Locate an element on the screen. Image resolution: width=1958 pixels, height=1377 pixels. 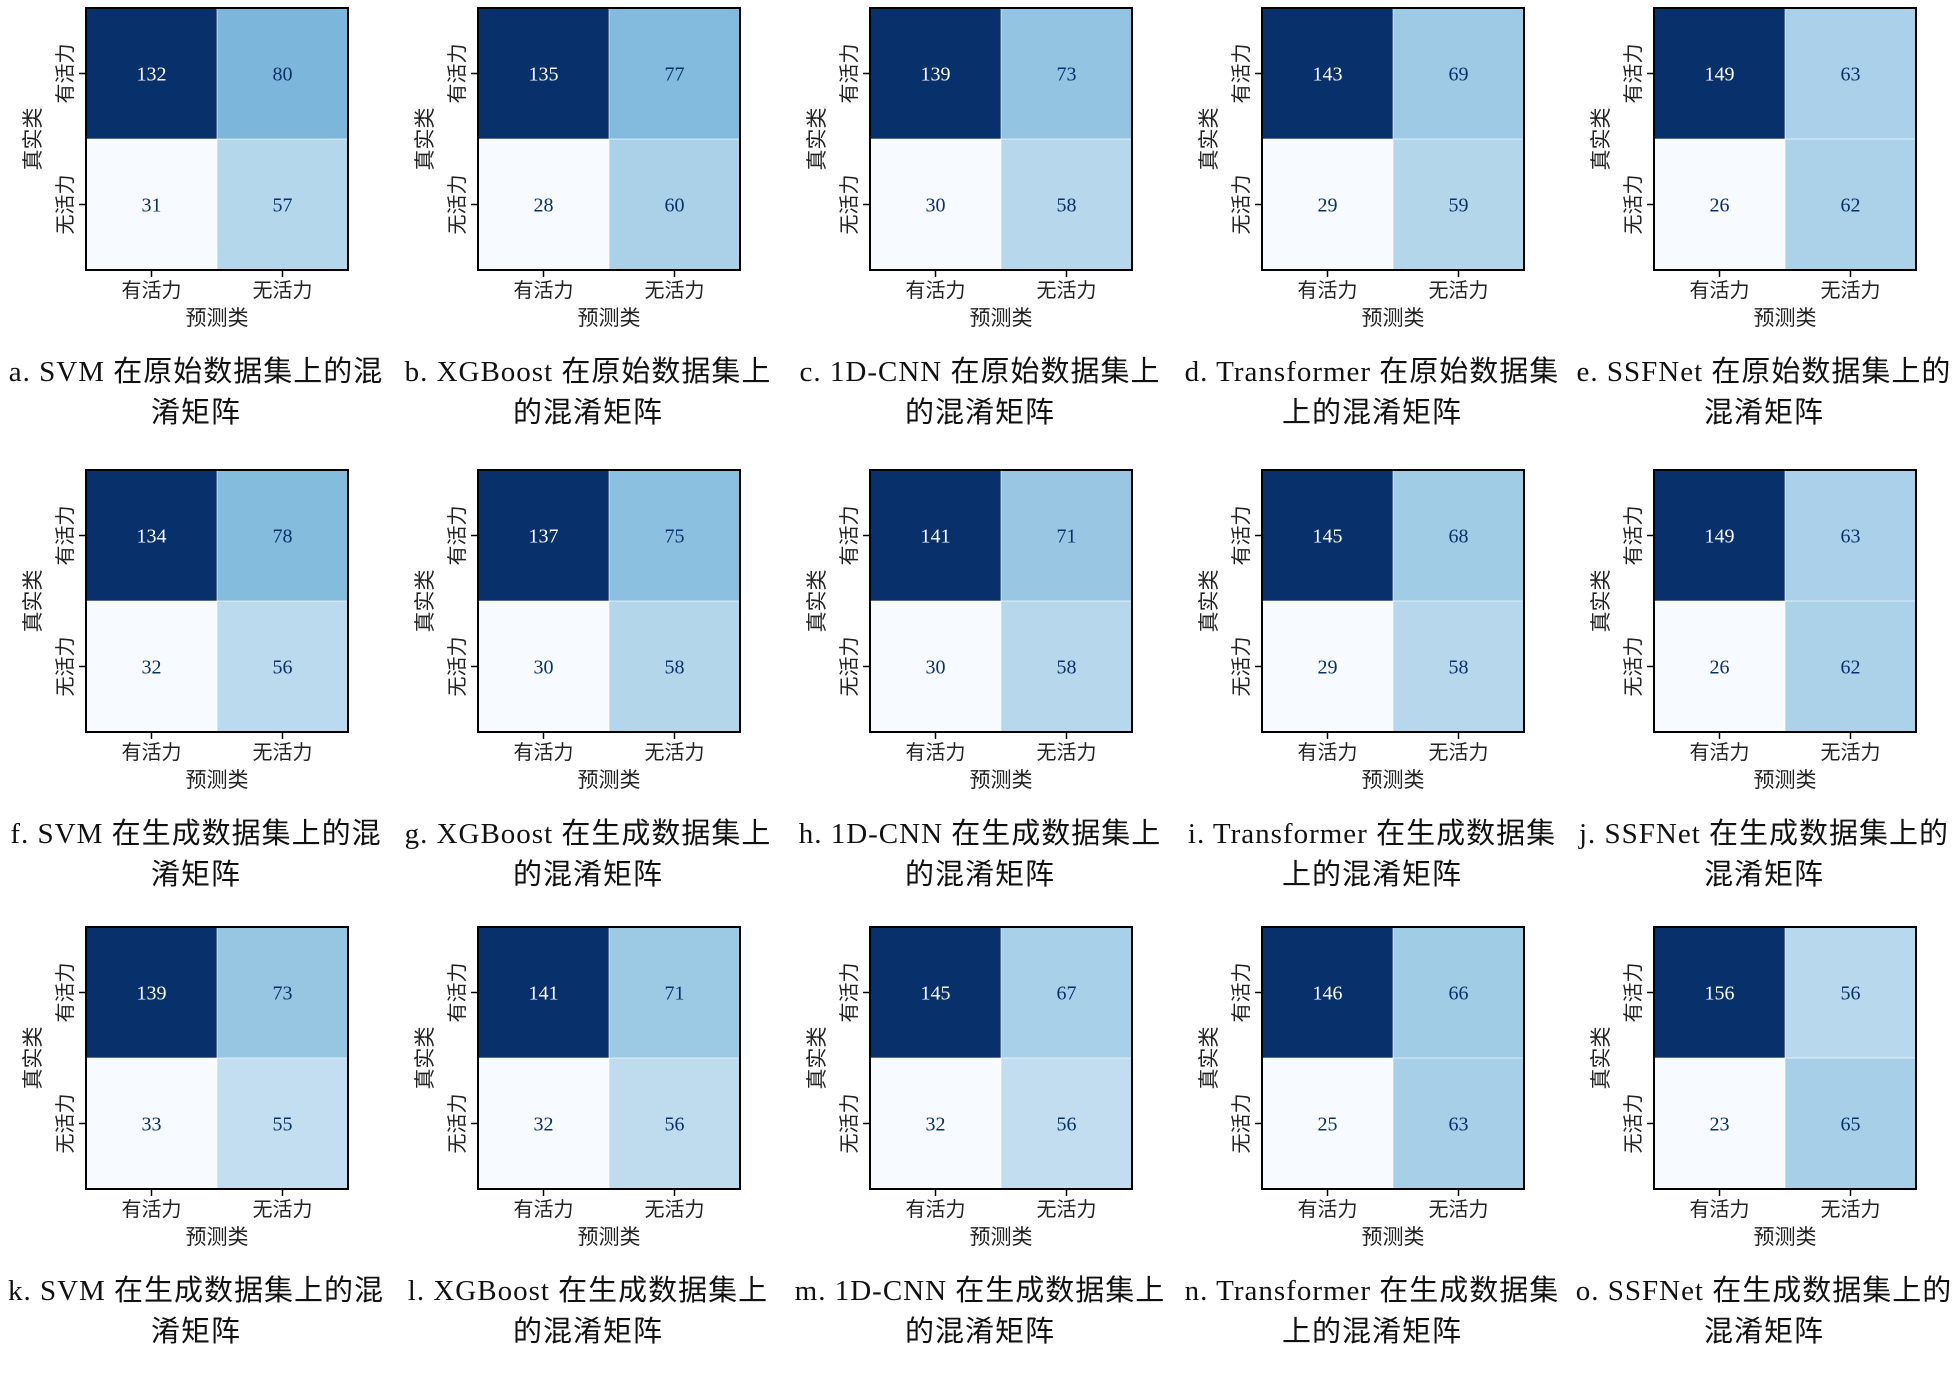
panel-caption: j. SSFNet 在生成数据集上的混淆矩阵 is located at coordinates (1764, 854).